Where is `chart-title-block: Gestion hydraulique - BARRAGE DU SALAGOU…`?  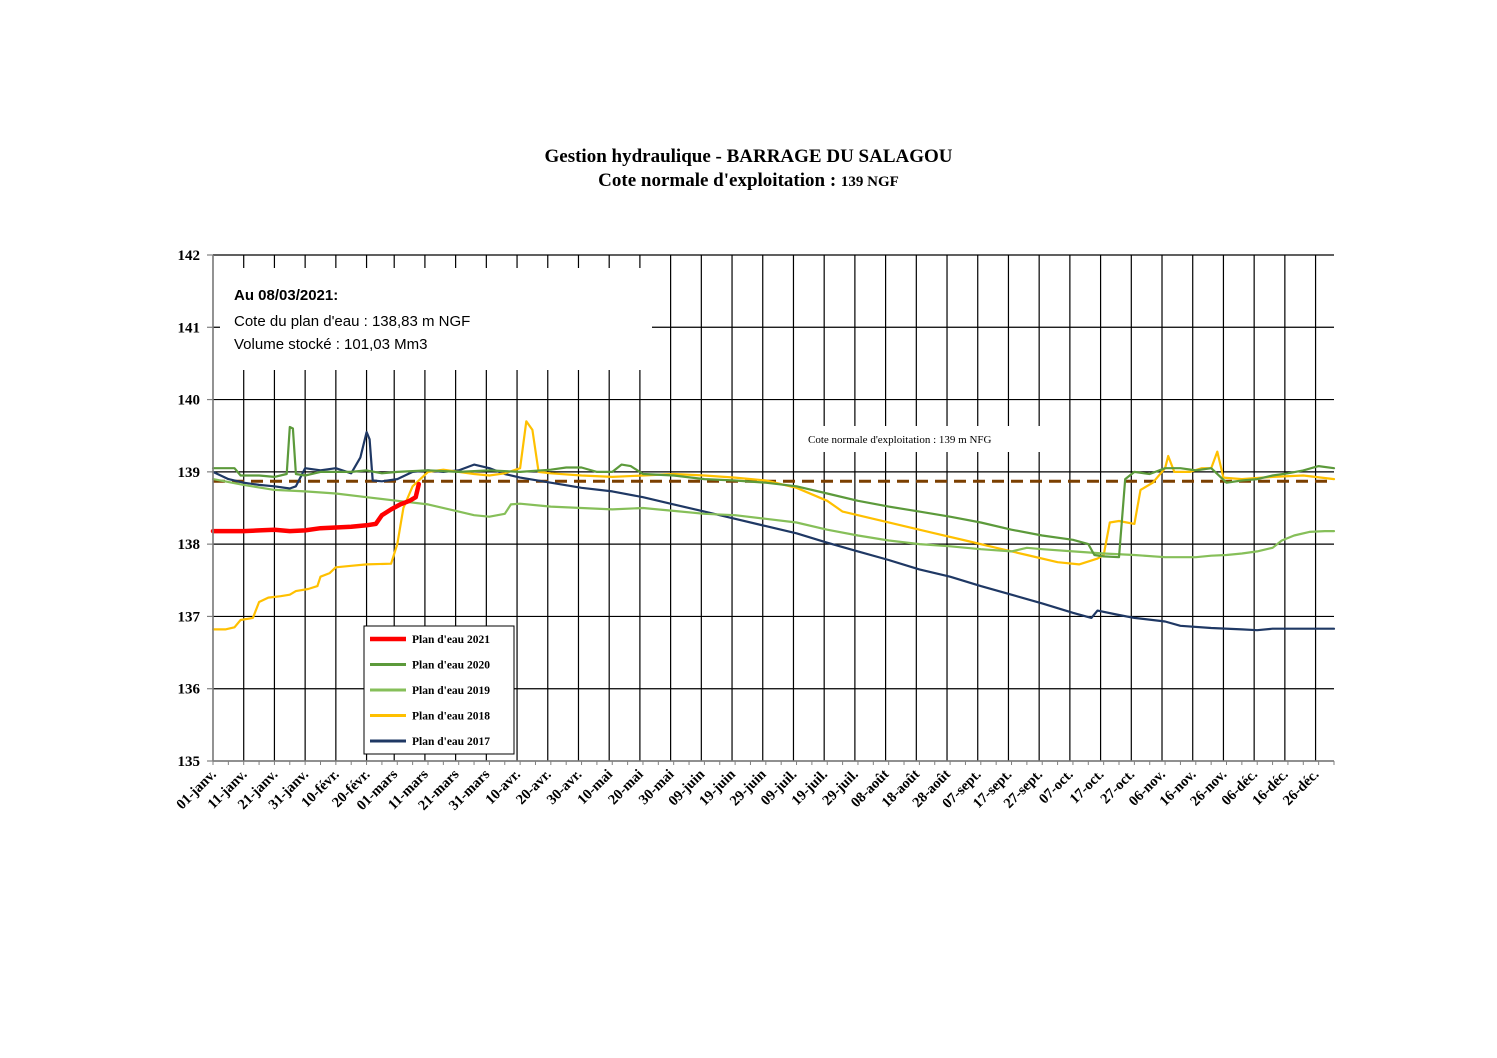
chart-title-block: Gestion hydraulique - BARRAGE DU SALAGOU… is located at coordinates (748, 169).